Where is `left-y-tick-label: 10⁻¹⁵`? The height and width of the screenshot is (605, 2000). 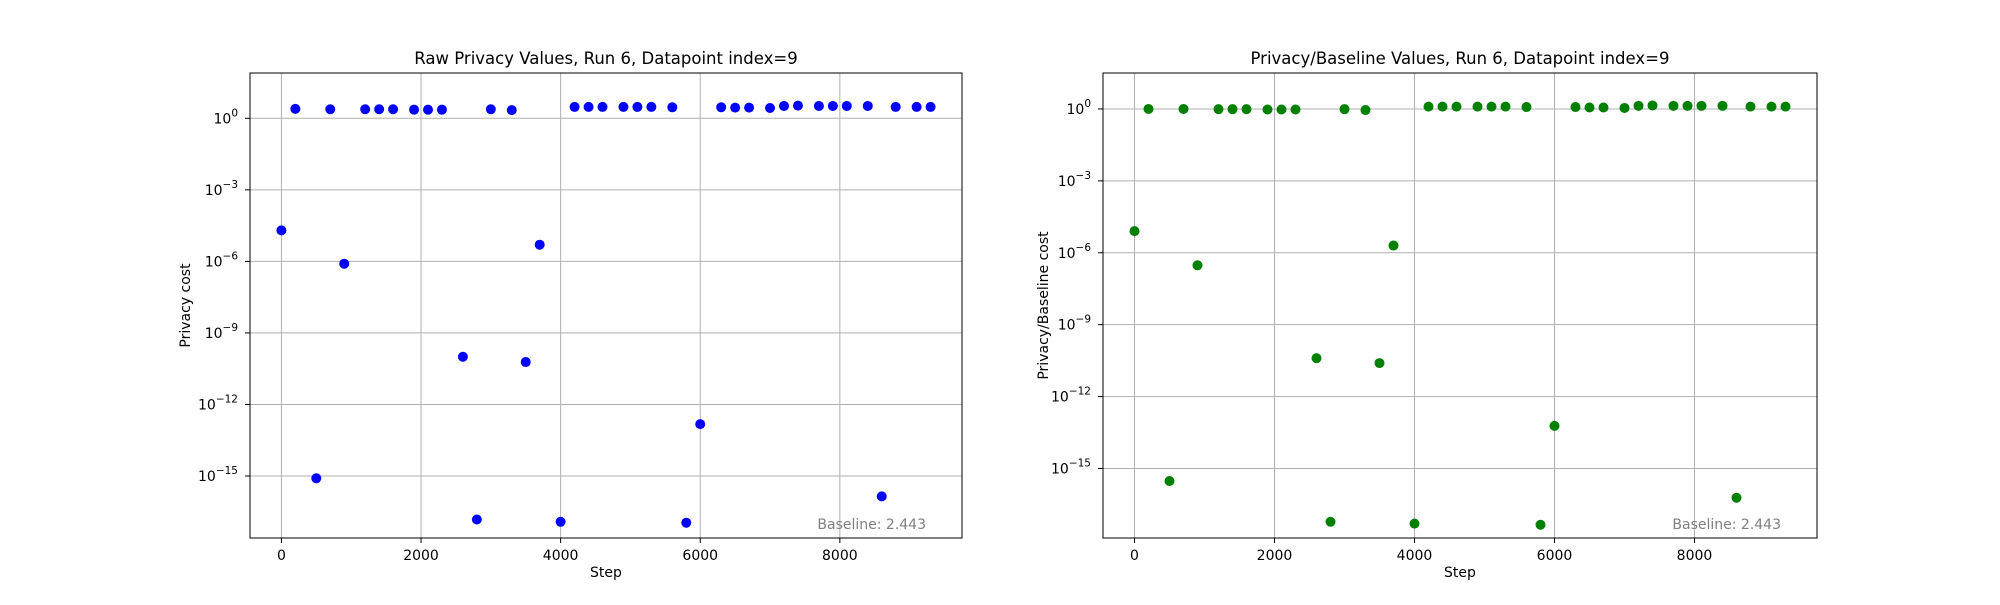 left-y-tick-label: 10⁻¹⁵ is located at coordinates (218, 475).